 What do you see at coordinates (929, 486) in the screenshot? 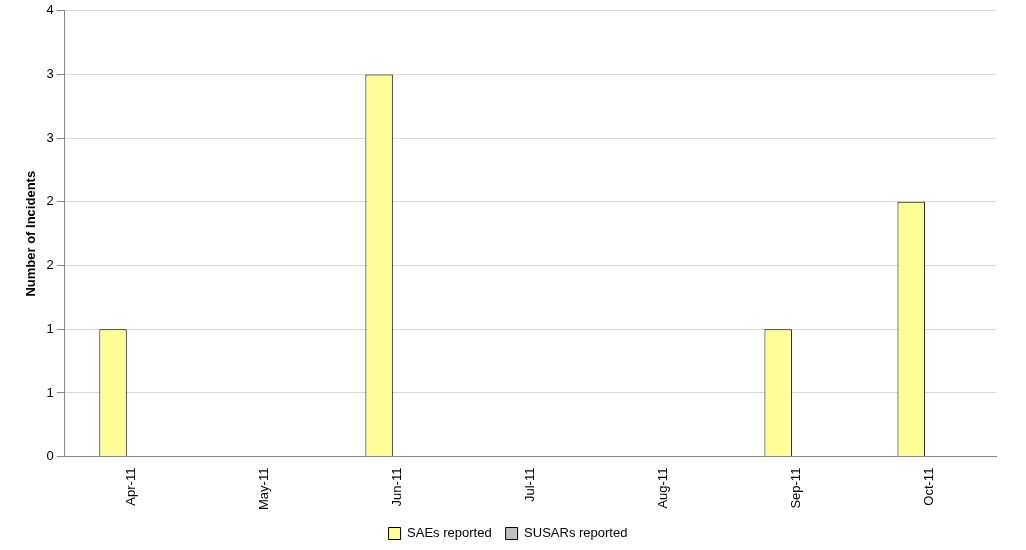
I see `x-tick-label: Oct-11` at bounding box center [929, 486].